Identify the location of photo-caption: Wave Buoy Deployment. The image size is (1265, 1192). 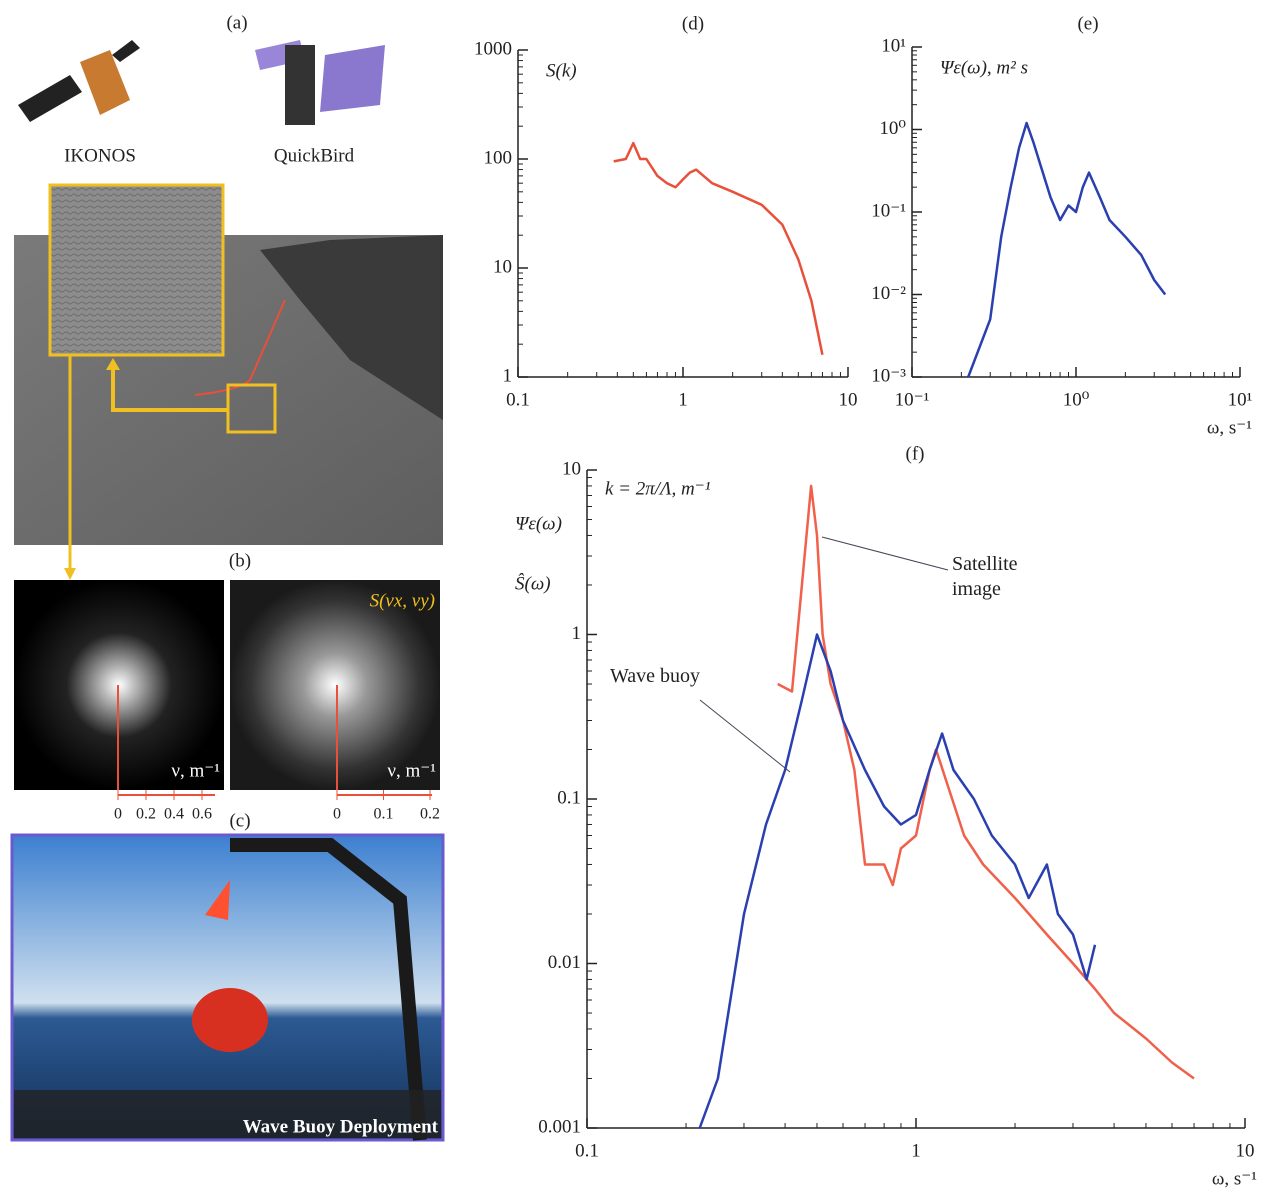
(341, 1126).